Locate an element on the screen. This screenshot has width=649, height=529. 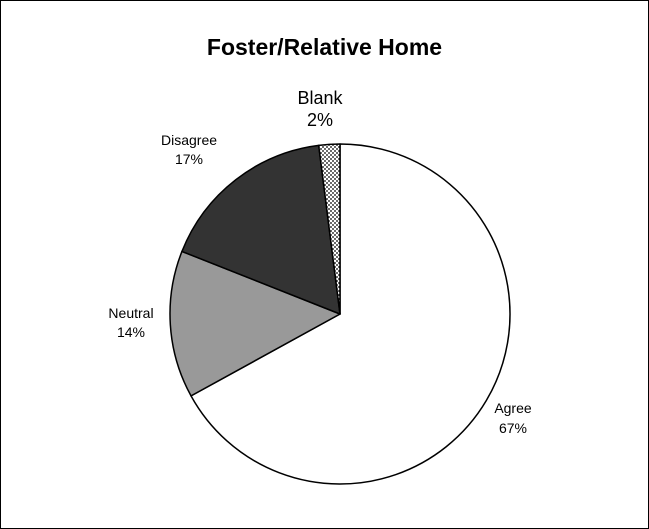
slice-percent-agree: 67% is located at coordinates (513, 428).